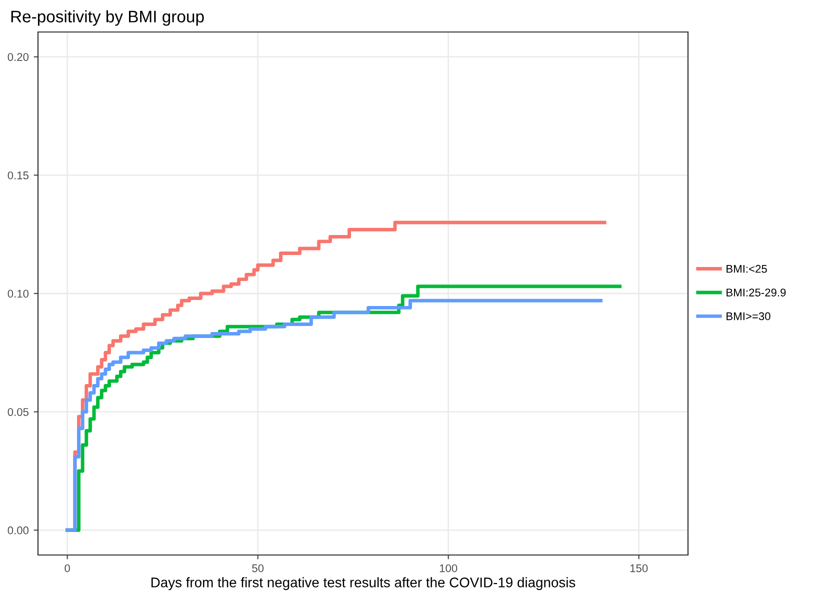 The width and height of the screenshot is (817, 594). I want to click on x-axis-title: Days from the first negative test results after the COVID-19 diagnosis, so click(363, 583).